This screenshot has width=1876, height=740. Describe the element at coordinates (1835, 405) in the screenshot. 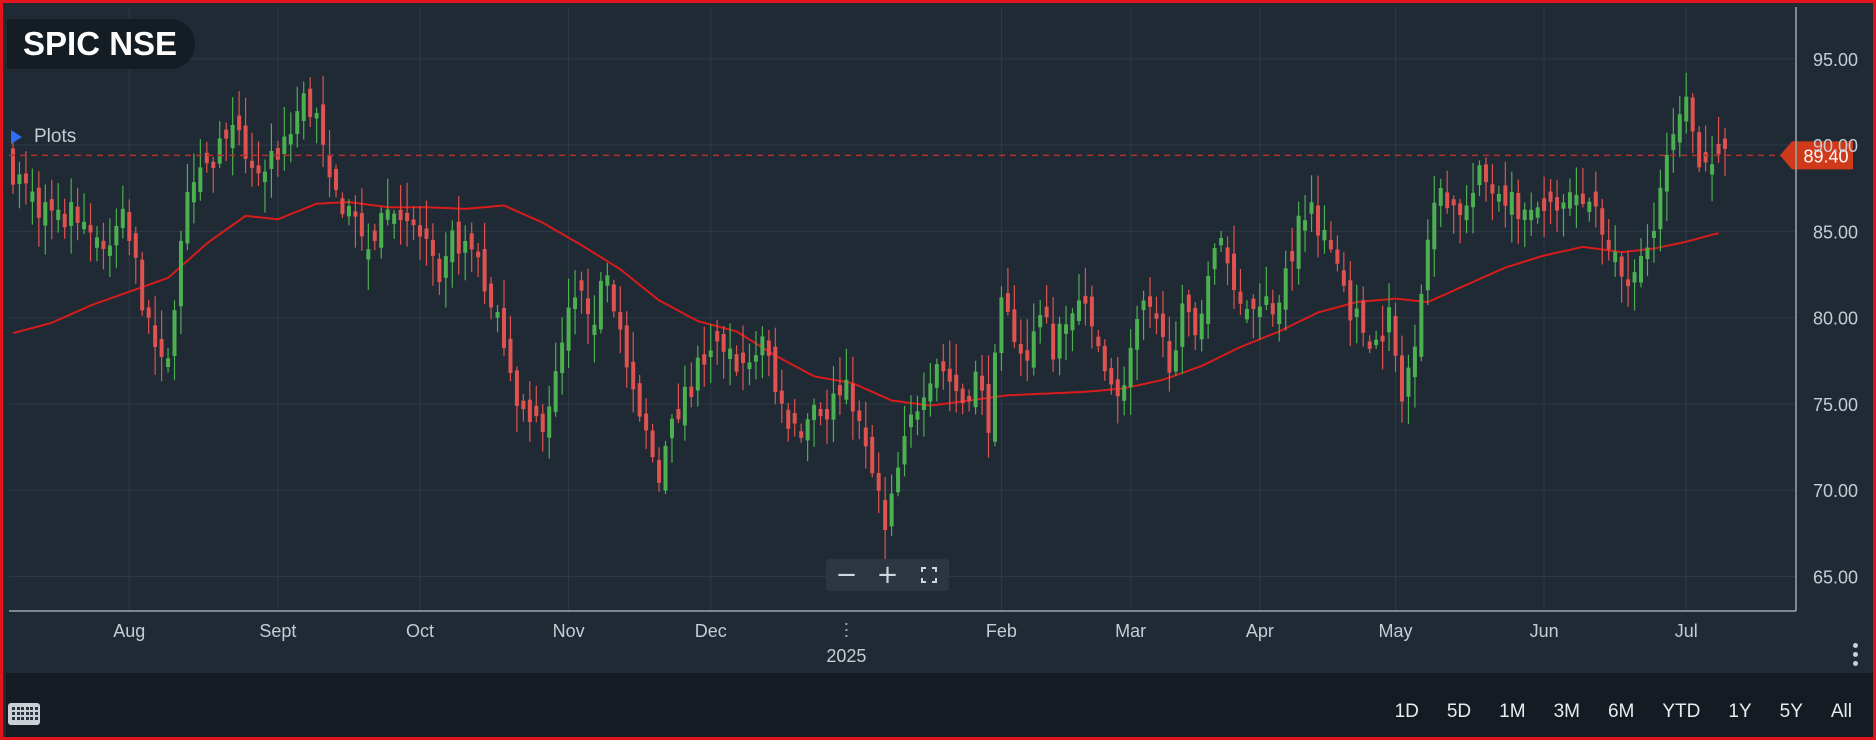

I see `y-tick-label: 75.00` at that location.